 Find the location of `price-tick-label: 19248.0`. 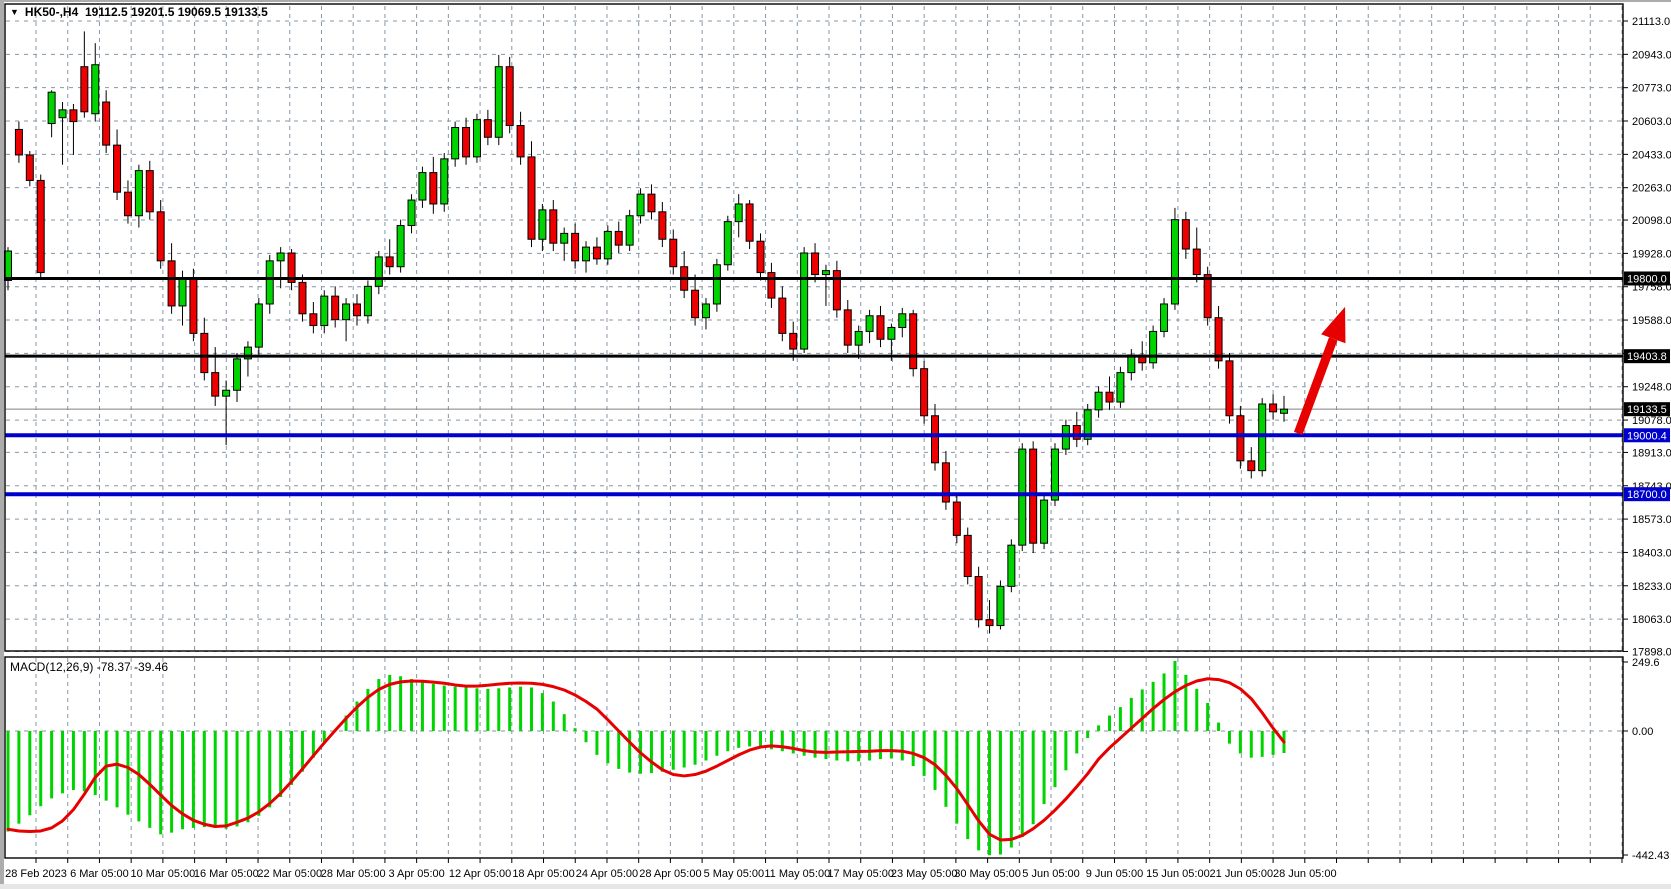

price-tick-label: 19248.0 is located at coordinates (1651, 388).